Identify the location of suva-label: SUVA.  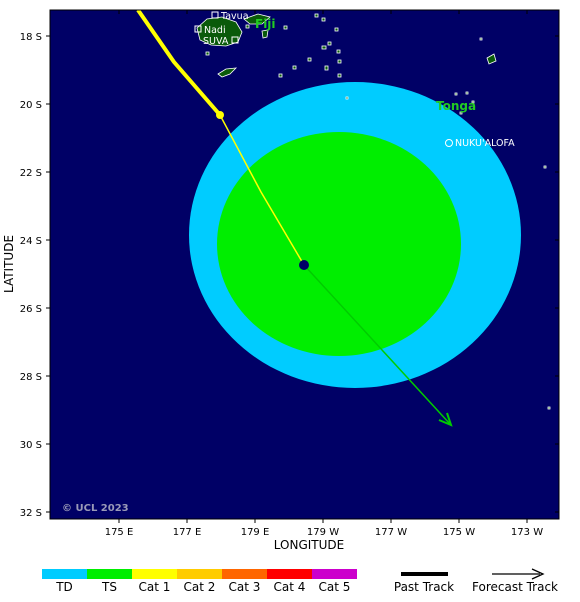
(216, 41).